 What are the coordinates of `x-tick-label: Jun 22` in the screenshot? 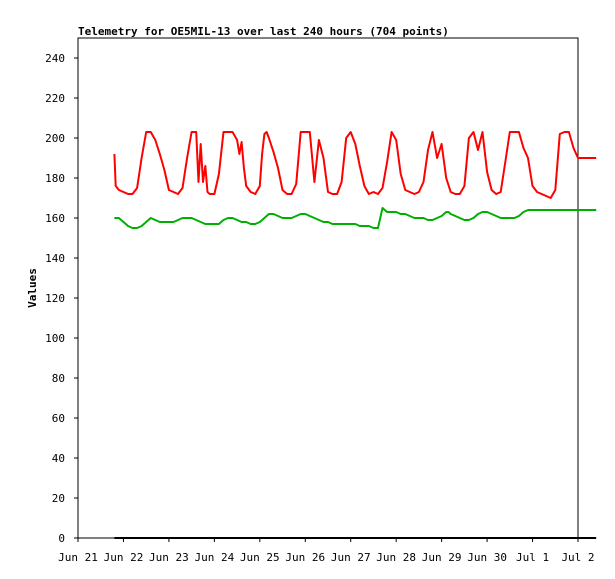 It's located at (124, 557).